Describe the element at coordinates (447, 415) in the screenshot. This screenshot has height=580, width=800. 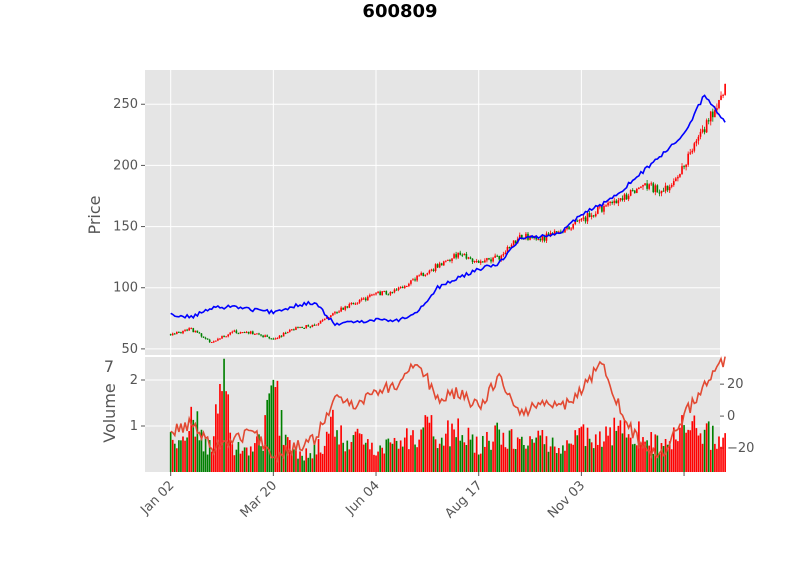
I see `volume-bars` at that location.